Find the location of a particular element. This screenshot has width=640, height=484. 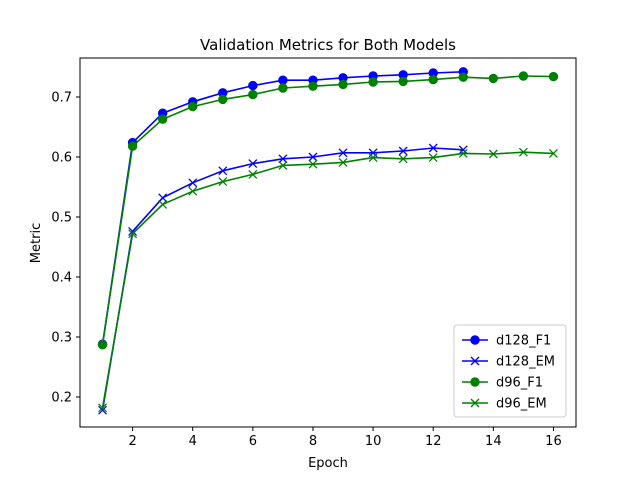

legend-item-d128_F1: d128_F1 is located at coordinates (506, 341).